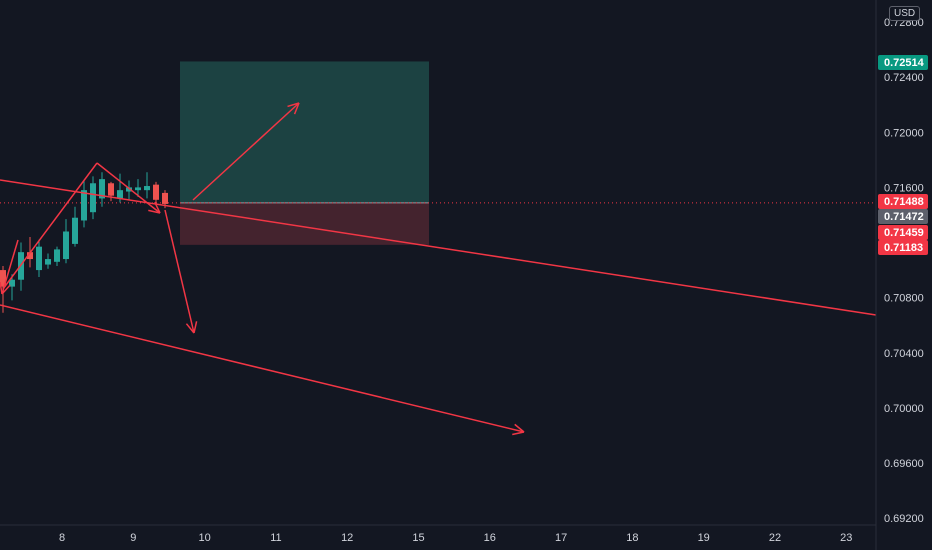 This screenshot has width=932, height=550. I want to click on time-axis: 8 9 10 11 12 15 16 17 18 19 22 23, so click(438, 534).